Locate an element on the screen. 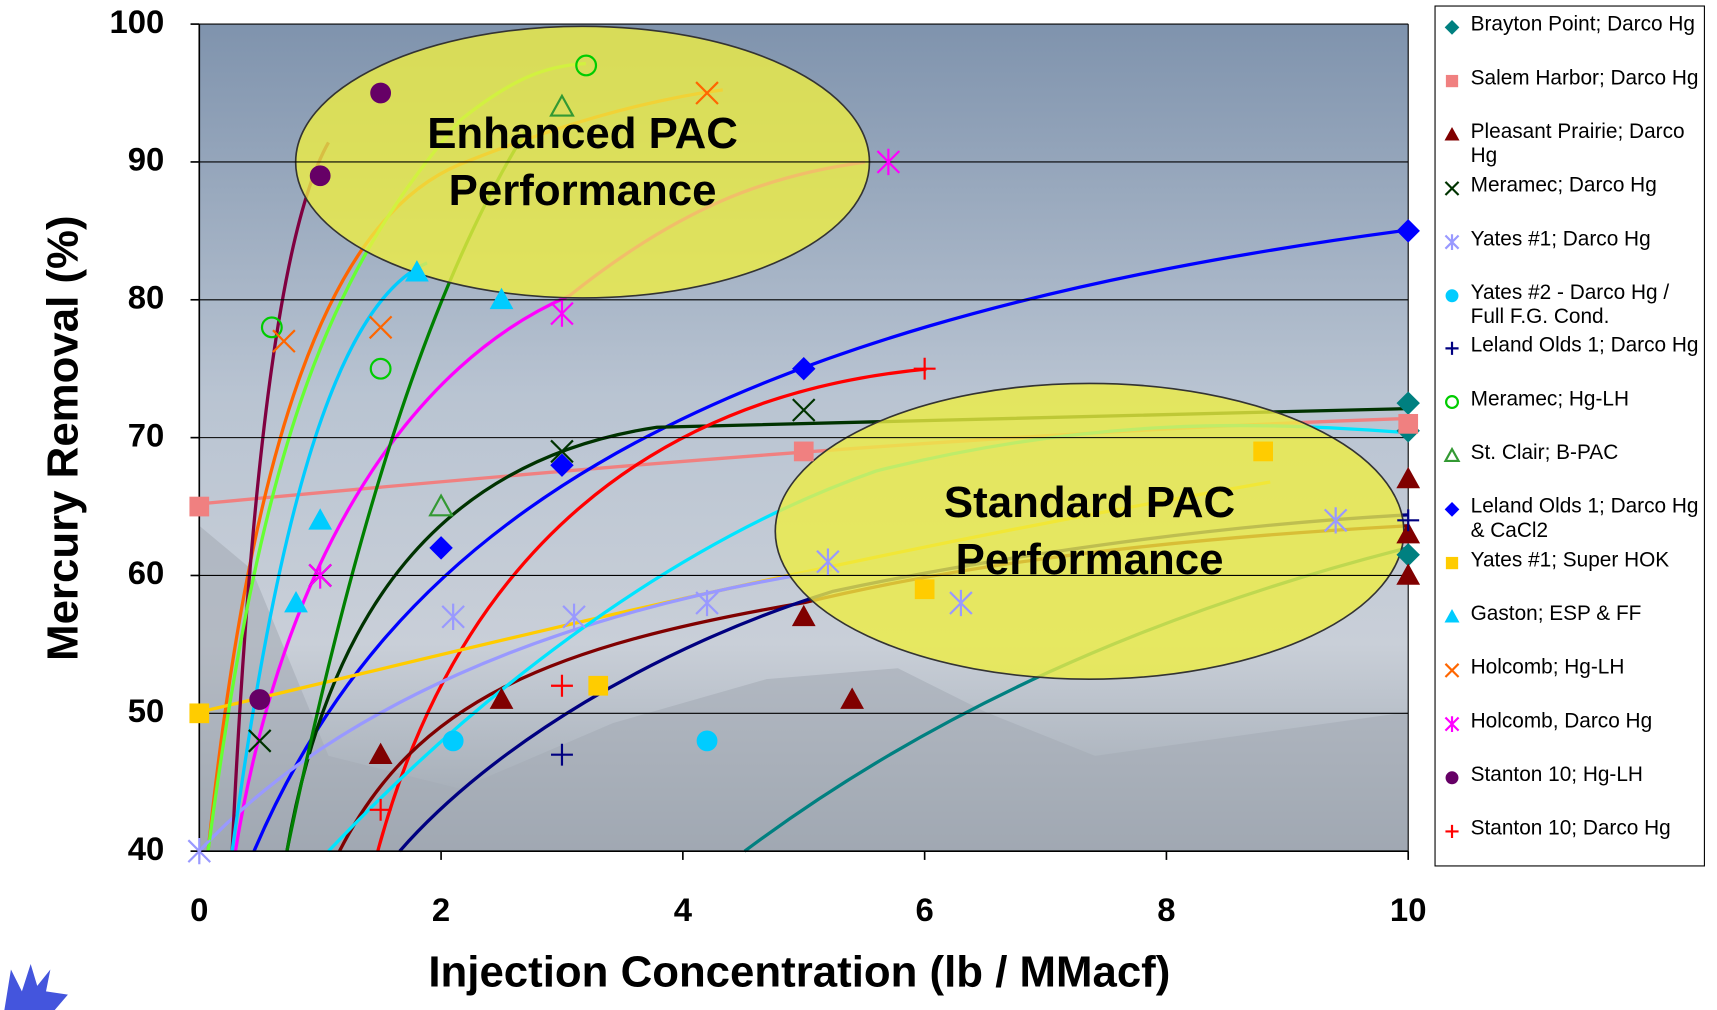  x-tick-label: 6 is located at coordinates (925, 909).